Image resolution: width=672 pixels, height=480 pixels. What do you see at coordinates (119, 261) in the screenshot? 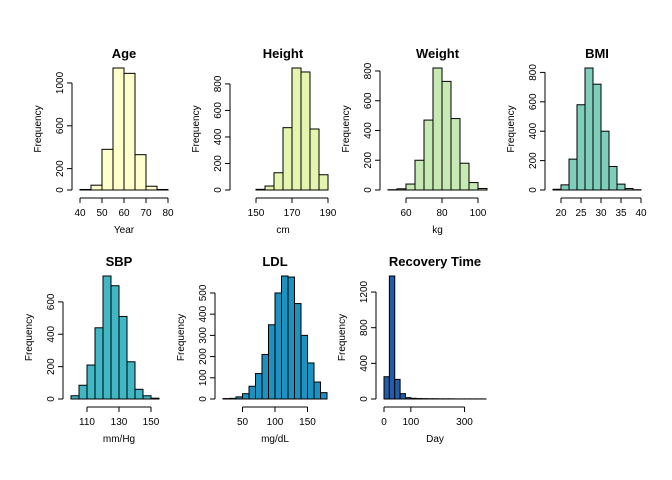
I see `panel-title: SBP` at bounding box center [119, 261].